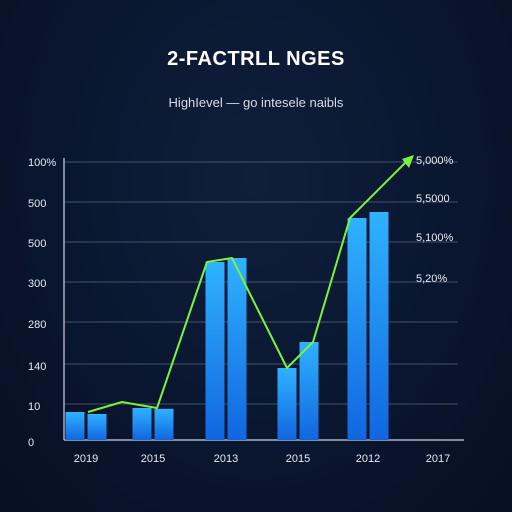 This screenshot has width=512, height=512. Describe the element at coordinates (37, 325) in the screenshot. I see `y-tick-label: 280` at that location.